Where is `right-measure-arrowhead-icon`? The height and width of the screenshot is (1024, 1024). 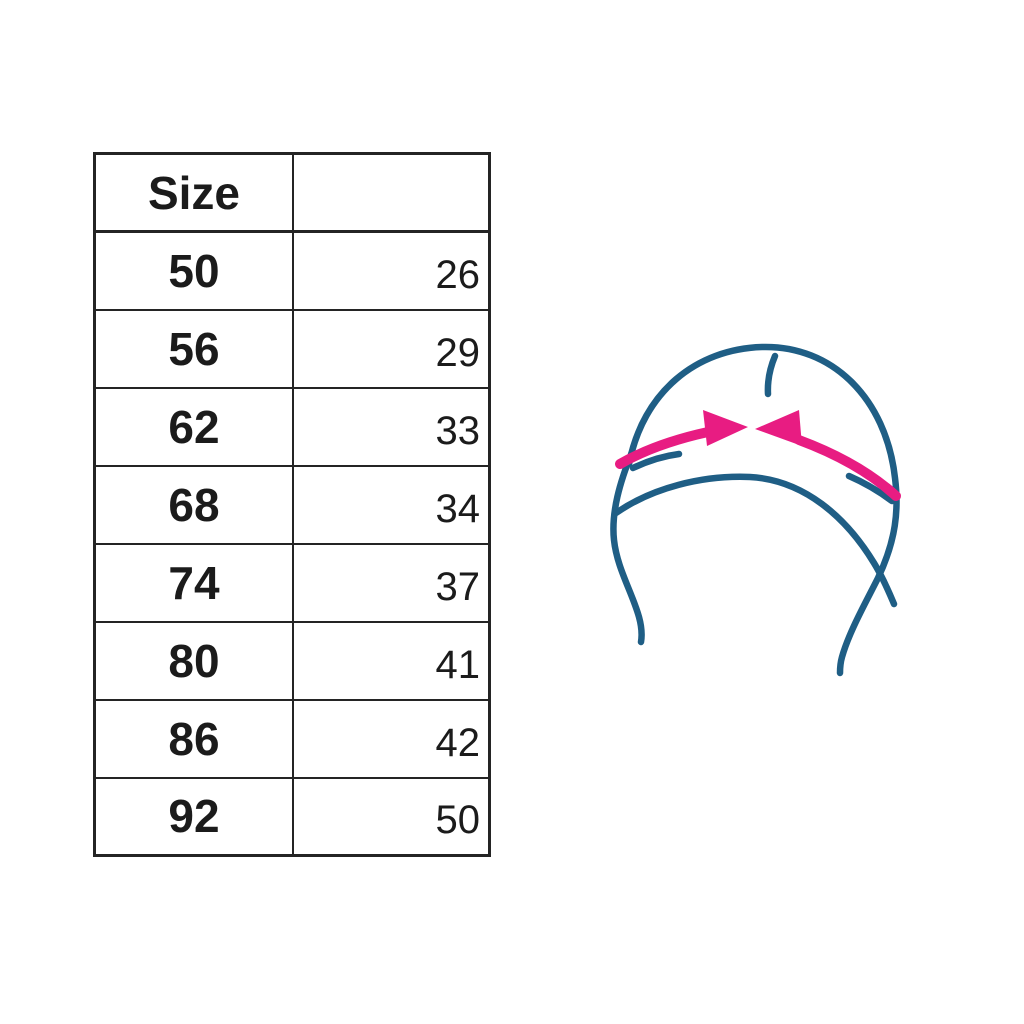 right-measure-arrowhead-icon is located at coordinates (778, 428).